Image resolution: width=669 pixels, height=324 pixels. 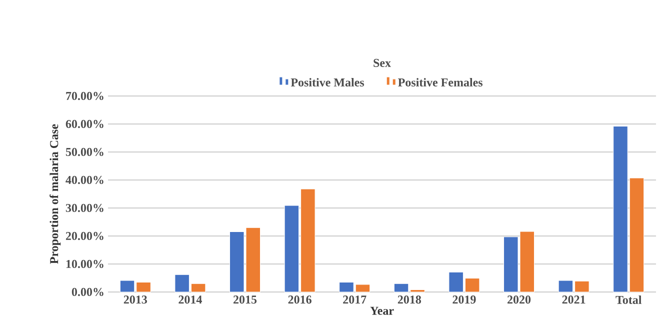 I want to click on x-tick-label: 2017, so click(x=354, y=300).